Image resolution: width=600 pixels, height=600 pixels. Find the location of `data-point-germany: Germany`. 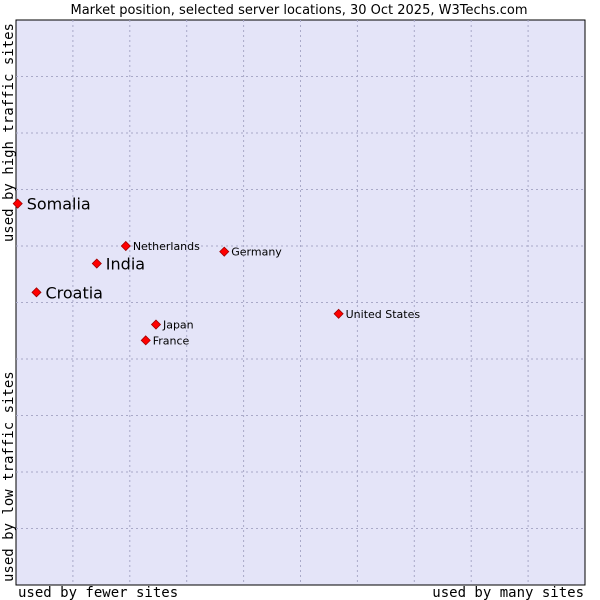

data-point-germany: Germany is located at coordinates (250, 252).